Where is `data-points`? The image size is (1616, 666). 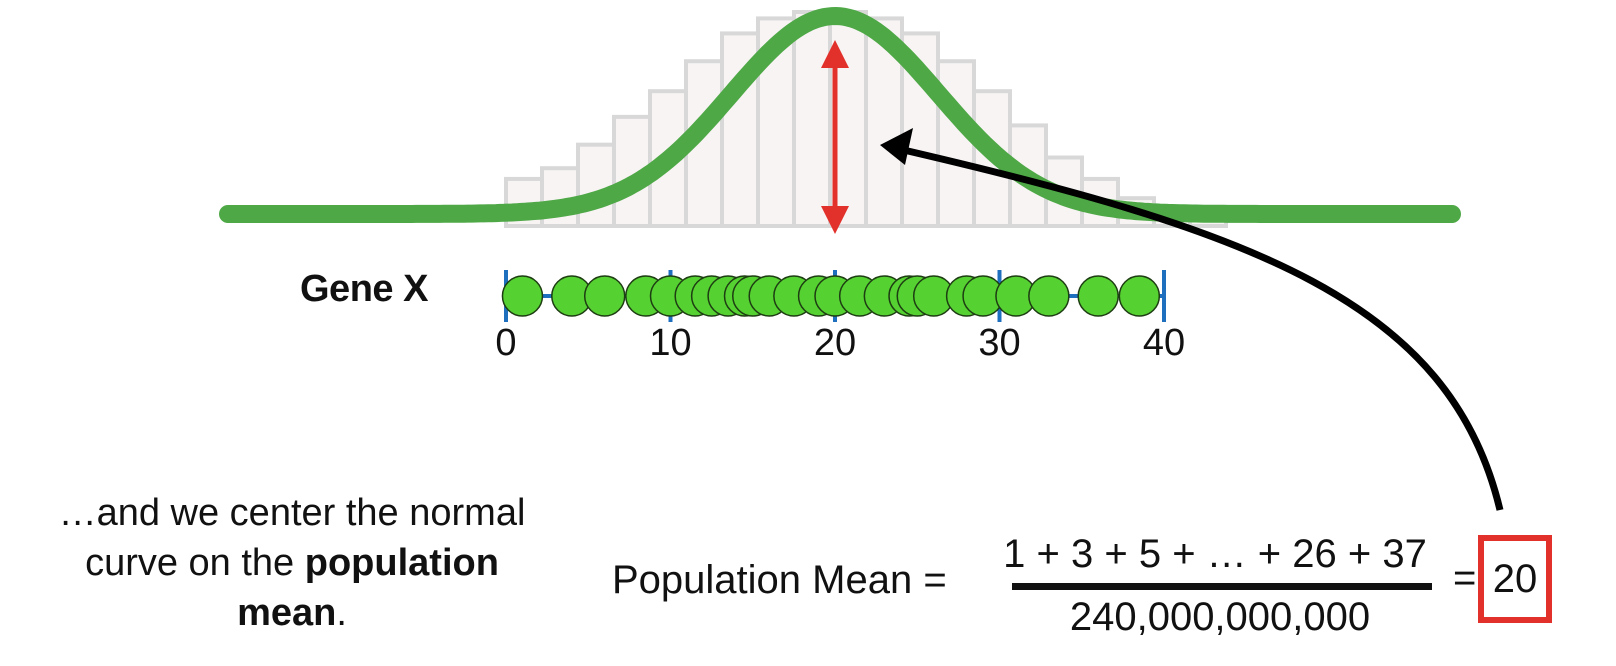
data-points is located at coordinates (831, 296).